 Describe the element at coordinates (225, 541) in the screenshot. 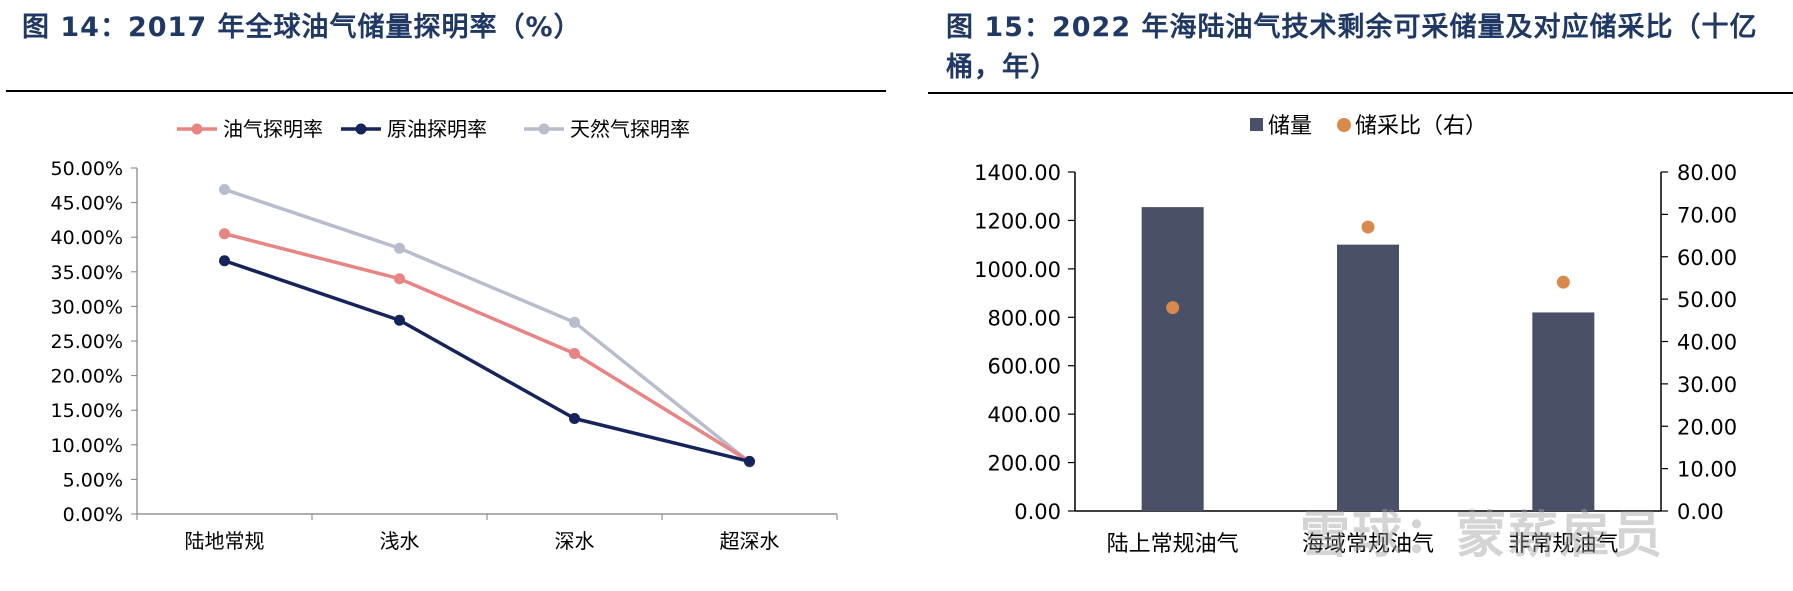

I see `x-tick-label: 陆地常规` at that location.